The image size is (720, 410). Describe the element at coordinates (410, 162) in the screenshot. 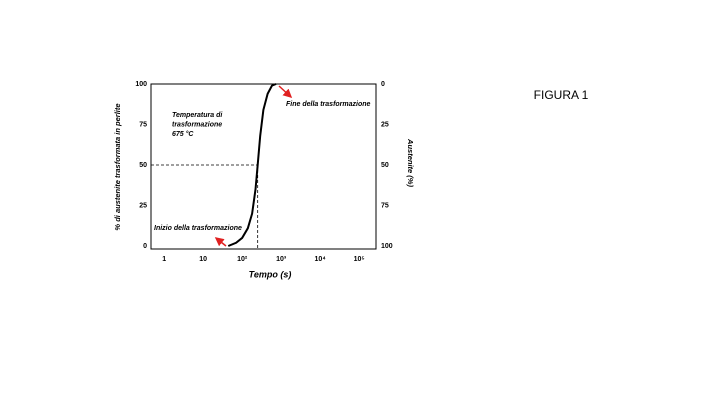

I see `y2-axis-label: Austenite (%)` at that location.